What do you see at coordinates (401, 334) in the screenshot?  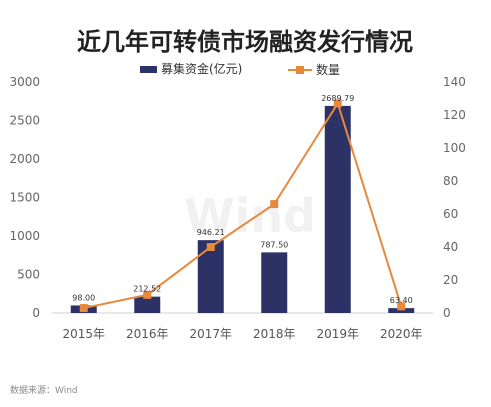 I see `x-tick-label: 2020年` at bounding box center [401, 334].